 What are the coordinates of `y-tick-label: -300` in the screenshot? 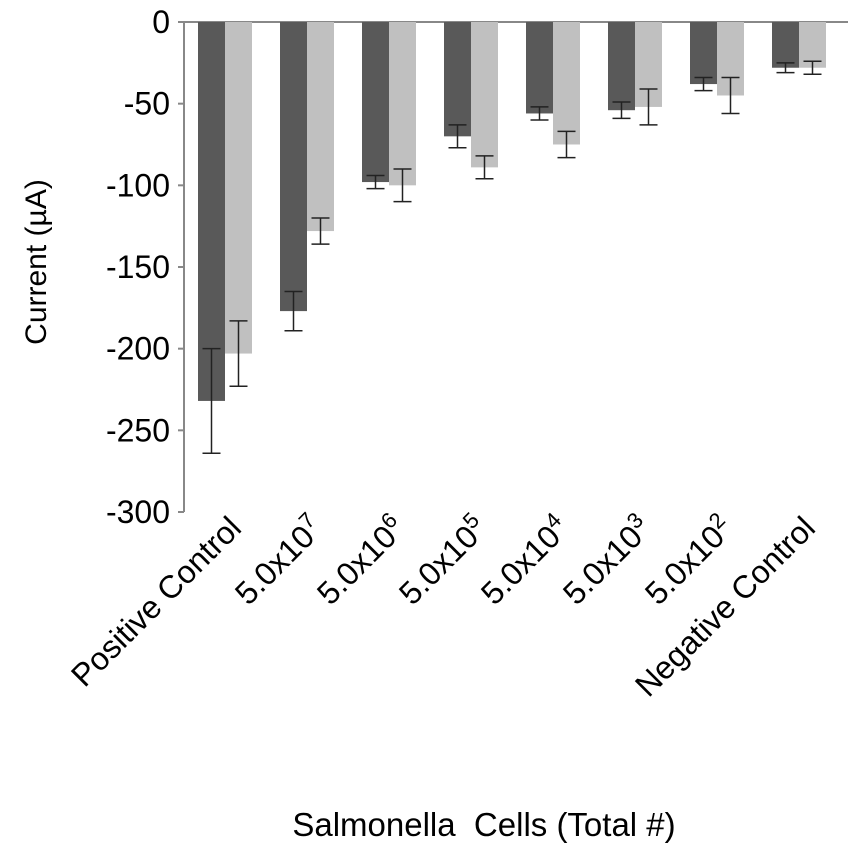 It's located at (138, 512).